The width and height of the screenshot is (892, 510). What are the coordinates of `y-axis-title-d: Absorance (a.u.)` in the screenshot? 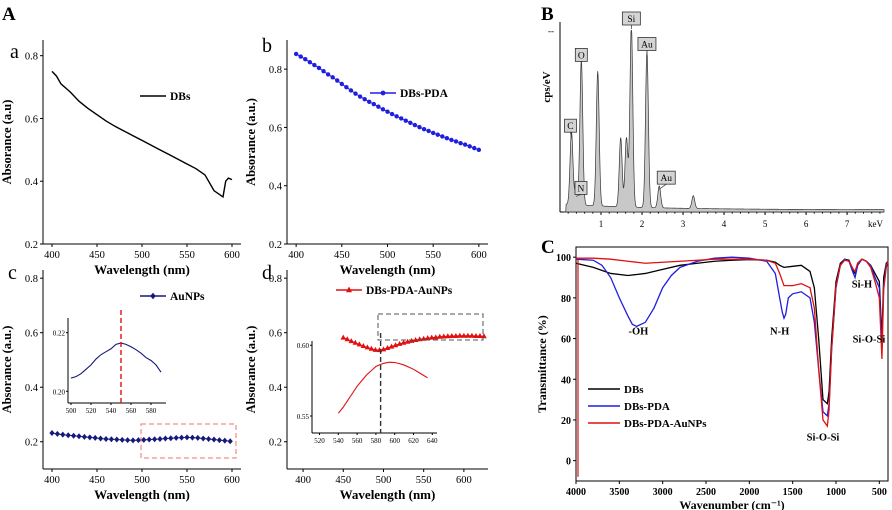 It's located at (251, 370).